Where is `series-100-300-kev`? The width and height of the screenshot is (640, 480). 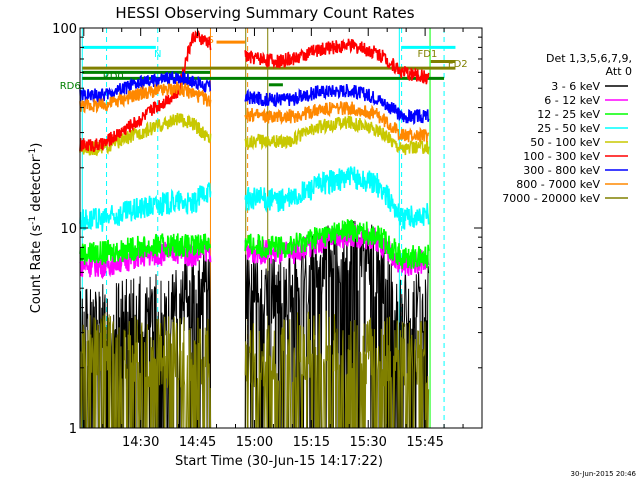 series-100-300-kev is located at coordinates (254, 91).